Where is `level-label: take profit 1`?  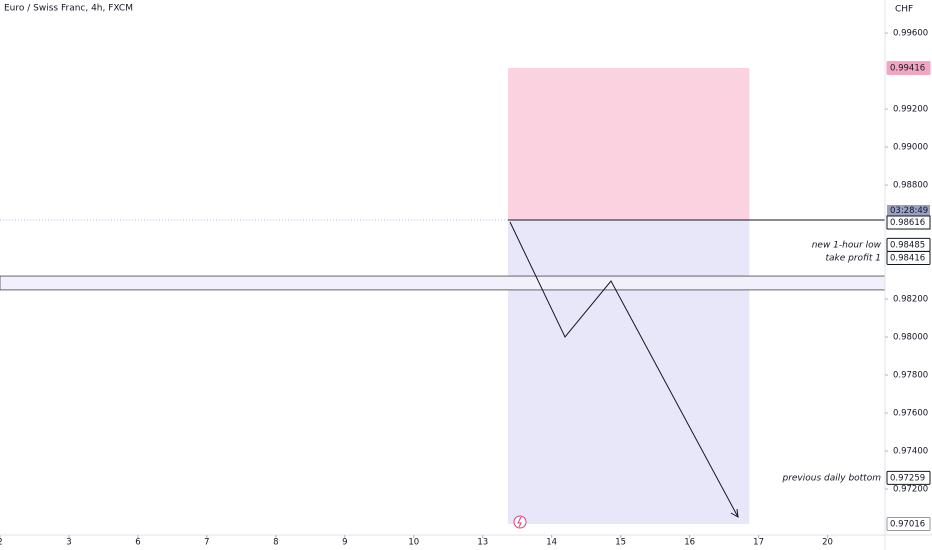 level-label: take profit 1 is located at coordinates (853, 259).